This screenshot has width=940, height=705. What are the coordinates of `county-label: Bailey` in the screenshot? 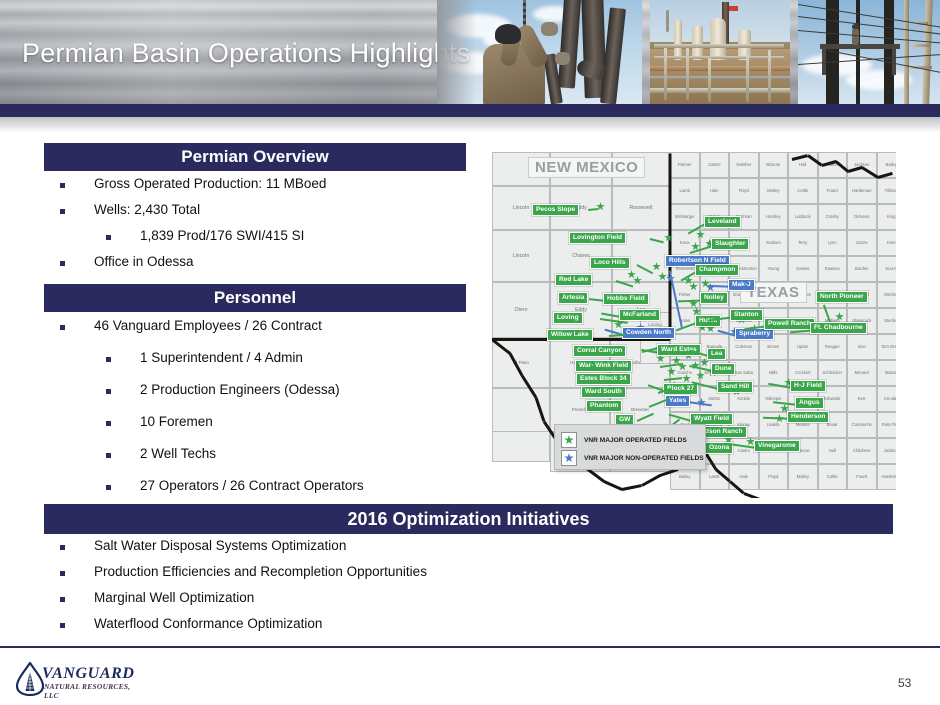 It's located at (685, 476).